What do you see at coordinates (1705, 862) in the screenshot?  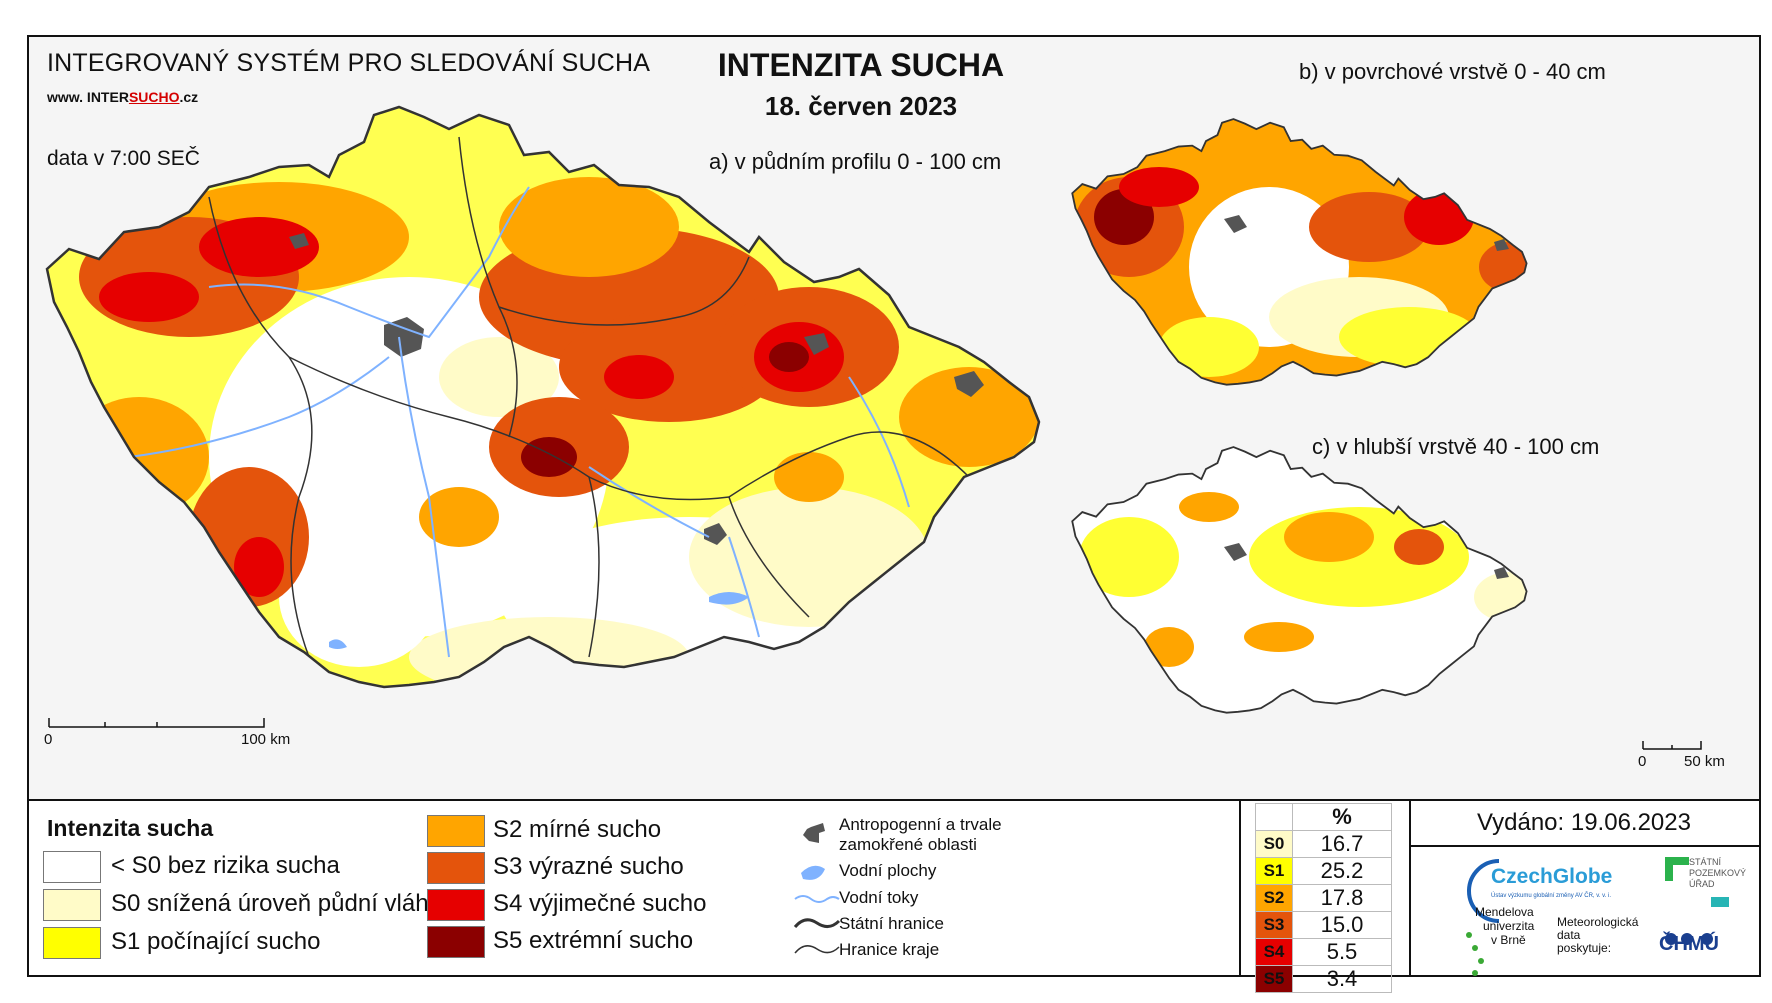 I see `spu-logo-line1: STÁTNÍ` at bounding box center [1705, 862].